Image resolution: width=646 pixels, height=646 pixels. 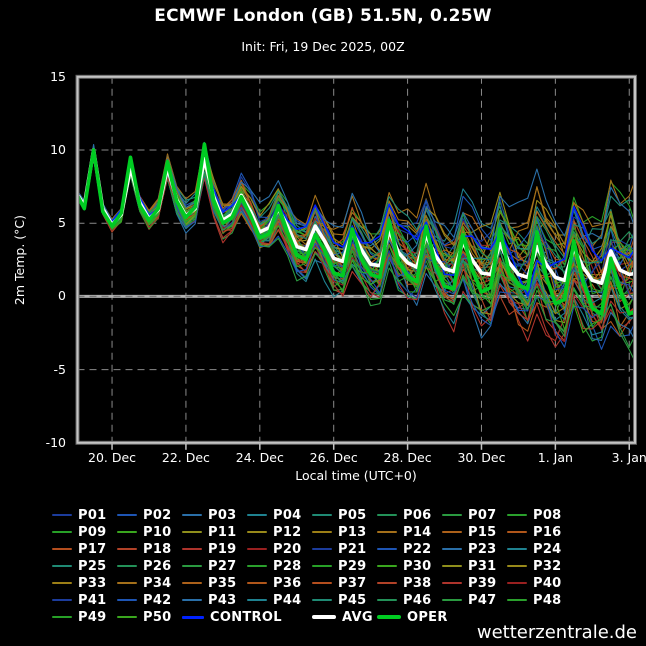 I want to click on legend-label: P36, so click(x=287, y=583).